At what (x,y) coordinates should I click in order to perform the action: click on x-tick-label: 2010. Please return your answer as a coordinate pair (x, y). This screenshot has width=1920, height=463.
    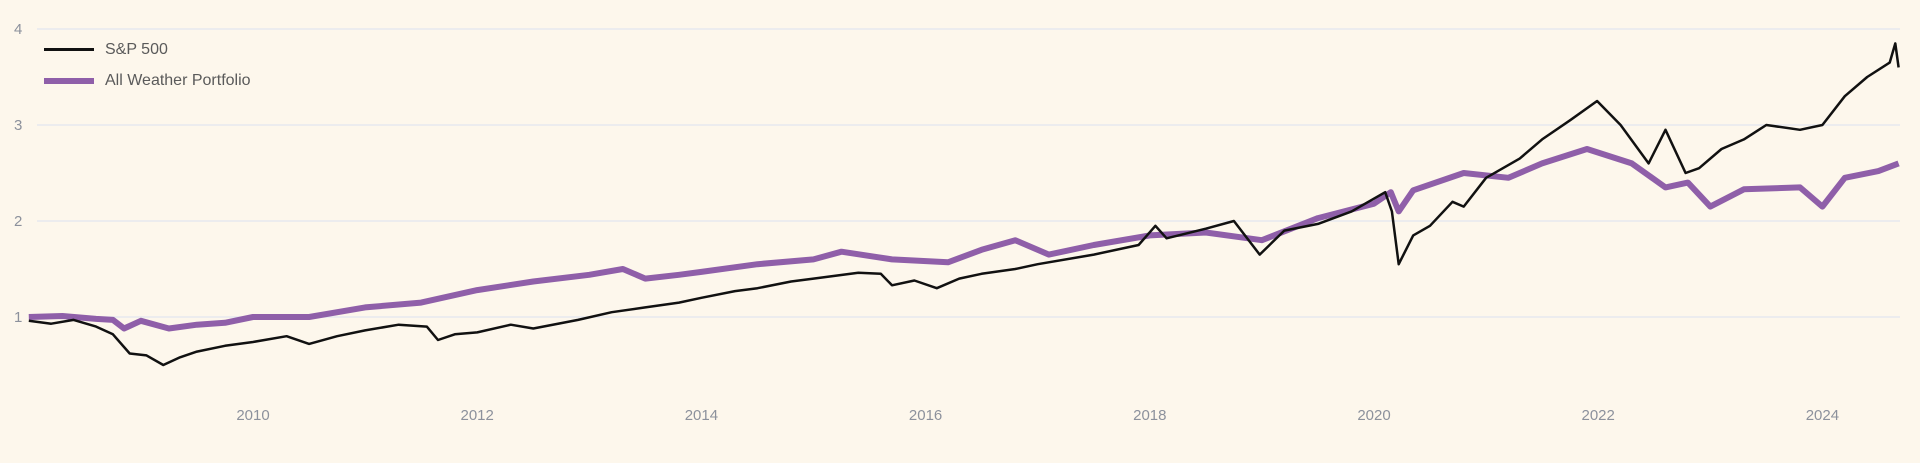
    Looking at the image, I should click on (252, 415).